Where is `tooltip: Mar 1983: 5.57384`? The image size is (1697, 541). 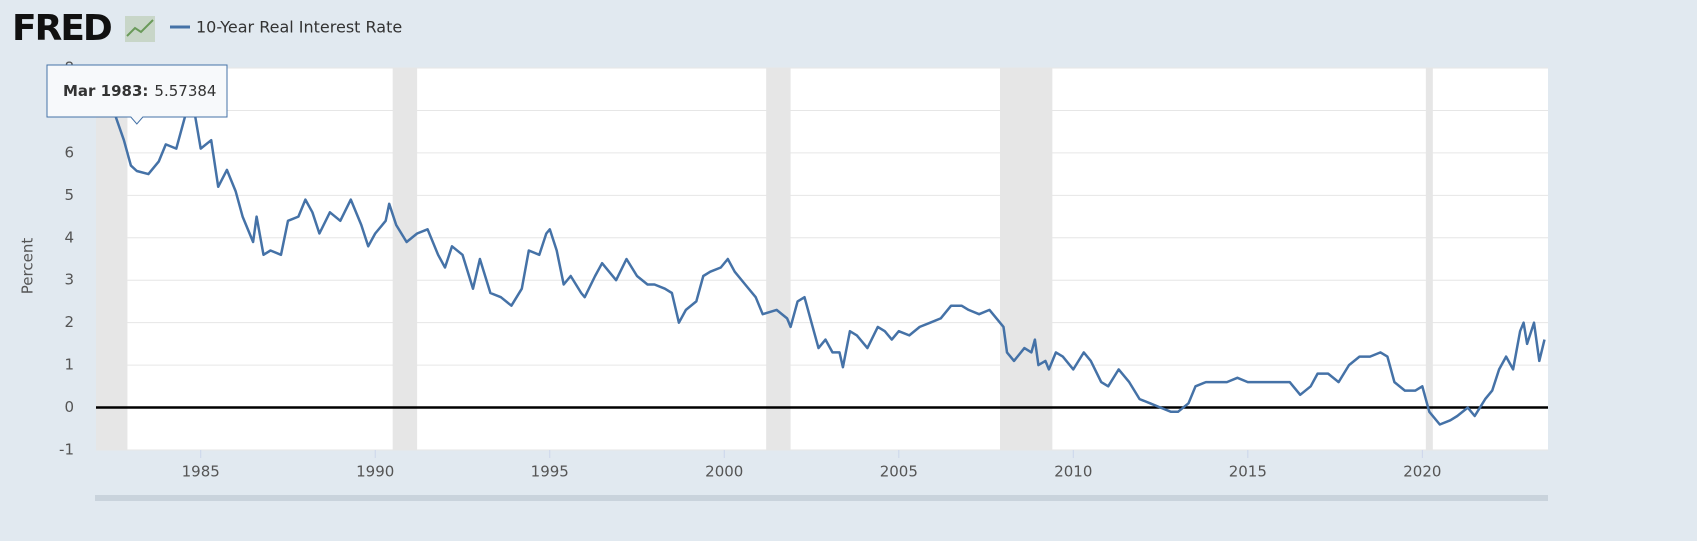 tooltip: Mar 1983: 5.57384 is located at coordinates (137, 94).